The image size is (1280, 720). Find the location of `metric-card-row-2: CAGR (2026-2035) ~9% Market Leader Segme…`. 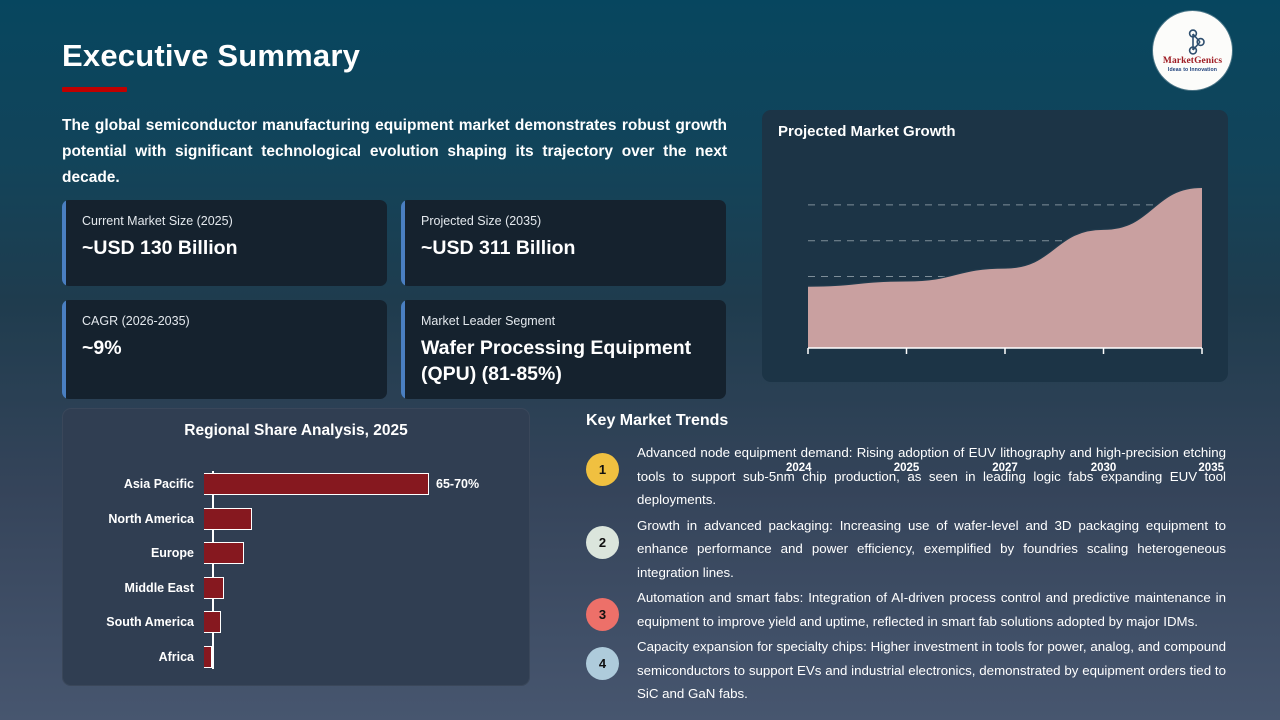

metric-card-row-2: CAGR (2026-2035) ~9% Market Leader Segme… is located at coordinates (395, 349).